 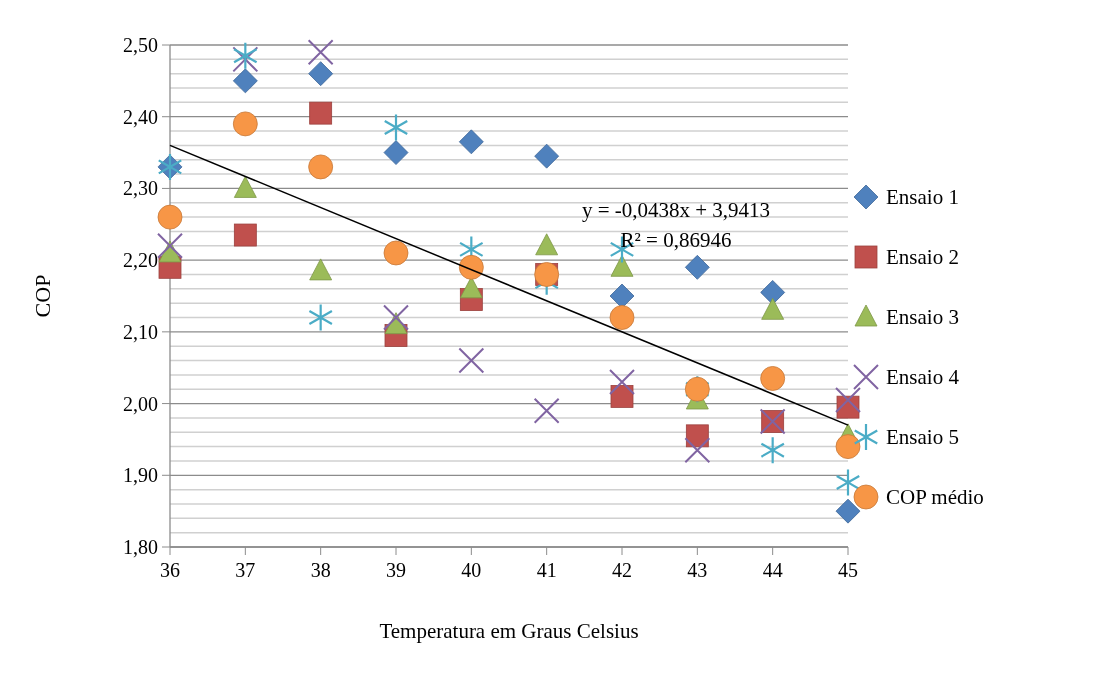 What do you see at coordinates (622, 570) in the screenshot?
I see `x-tick-label: 42` at bounding box center [622, 570].